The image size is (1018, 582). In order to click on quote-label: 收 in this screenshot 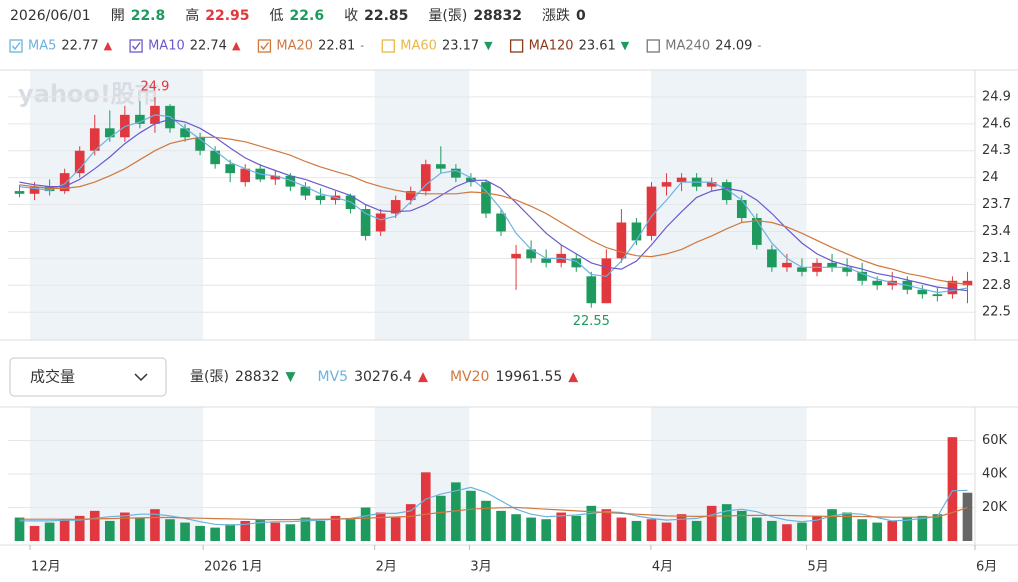, I will do `click(351, 16)`.